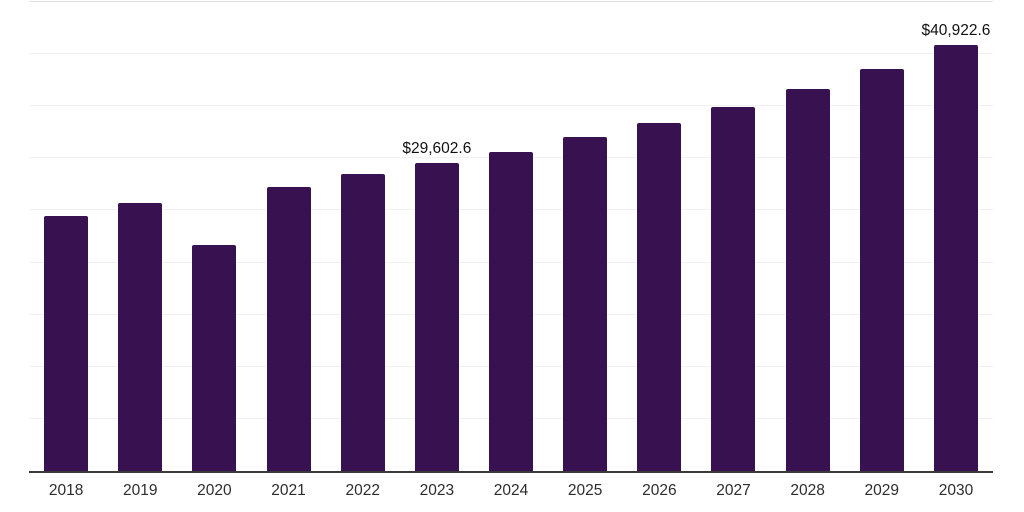  What do you see at coordinates (214, 357) in the screenshot?
I see `bar-2020` at bounding box center [214, 357].